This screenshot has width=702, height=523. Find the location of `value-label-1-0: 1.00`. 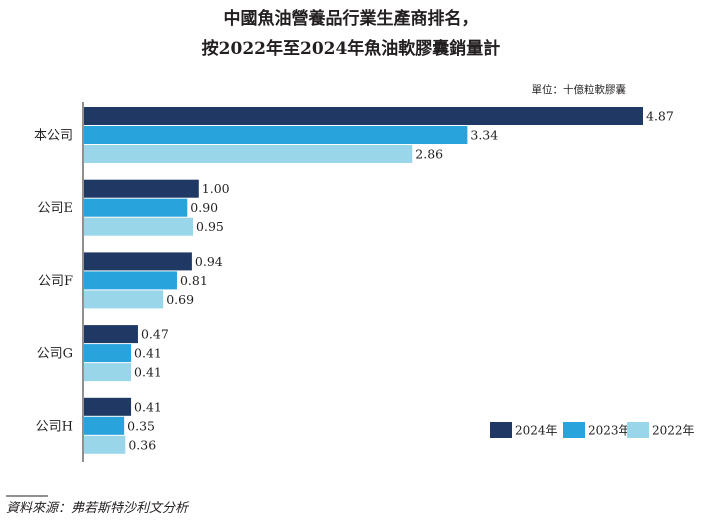

value-label-1-0: 1.00 is located at coordinates (216, 188).